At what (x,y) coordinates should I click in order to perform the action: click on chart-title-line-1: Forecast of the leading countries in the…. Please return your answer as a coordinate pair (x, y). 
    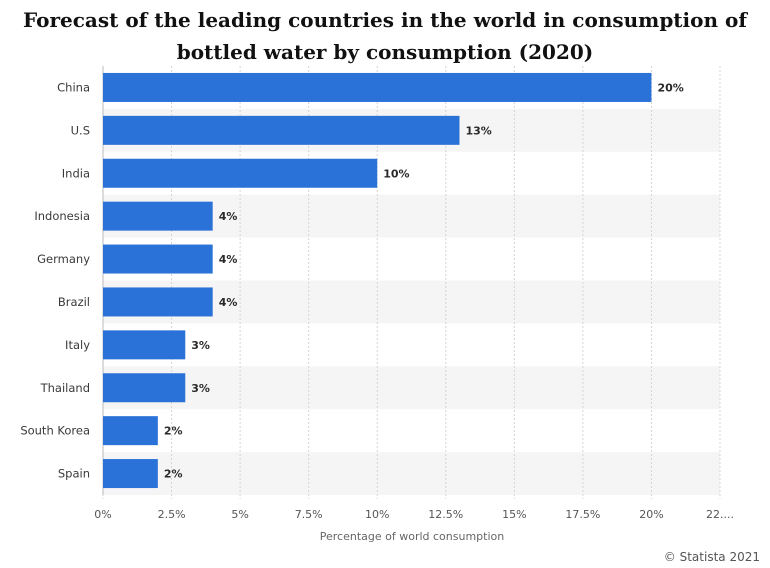
    Looking at the image, I should click on (385, 20).